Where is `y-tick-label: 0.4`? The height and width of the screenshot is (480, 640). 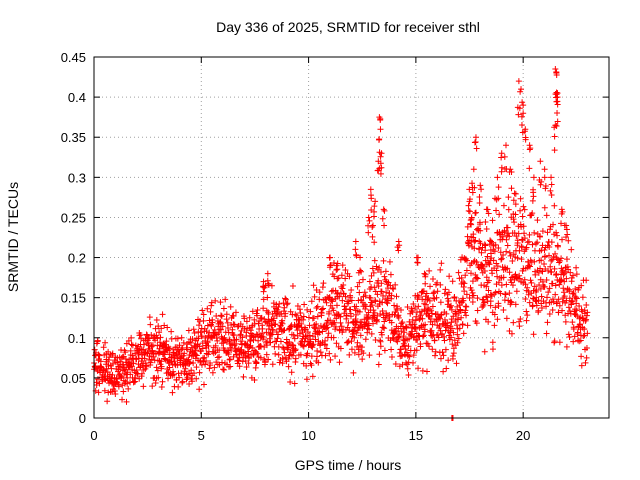 y-tick-label: 0.4 is located at coordinates (77, 97).